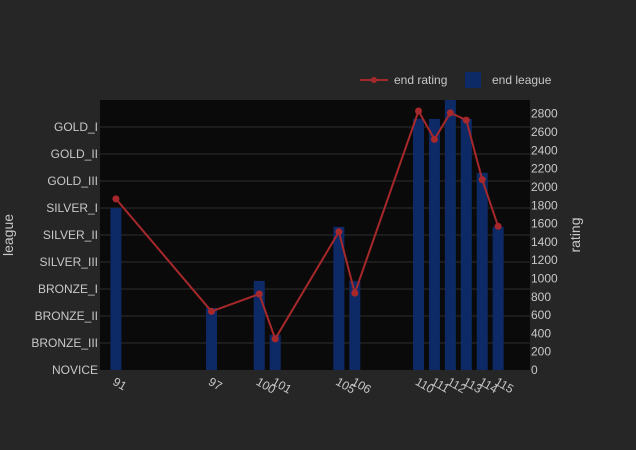 This screenshot has height=450, width=636. Describe the element at coordinates (575, 234) in the screenshot. I see `right-axis-title: rating` at that location.